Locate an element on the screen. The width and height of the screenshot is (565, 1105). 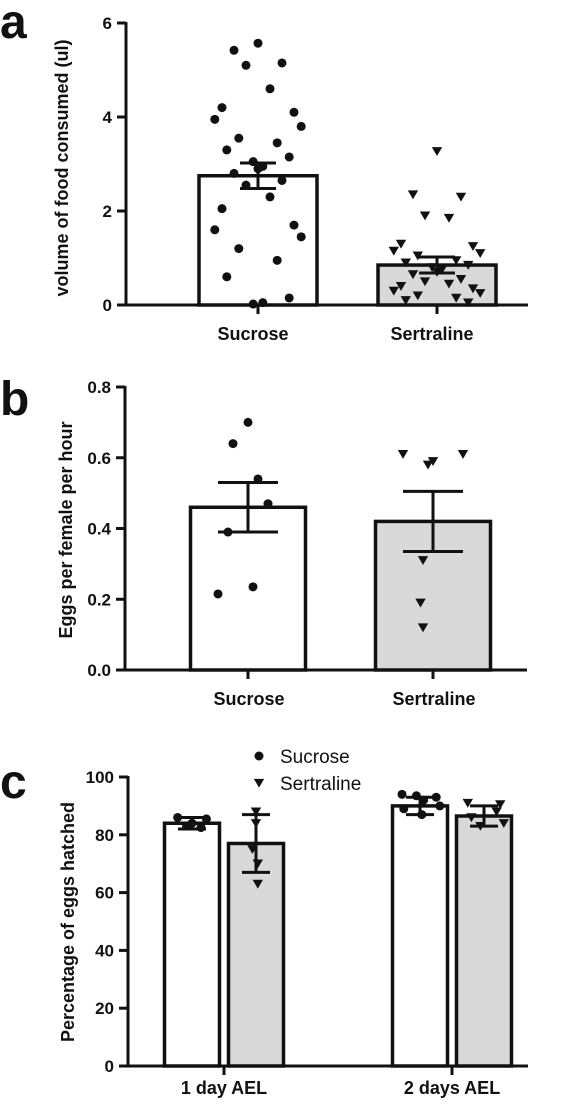
y-tick-label: 80 is located at coordinates (104, 835).